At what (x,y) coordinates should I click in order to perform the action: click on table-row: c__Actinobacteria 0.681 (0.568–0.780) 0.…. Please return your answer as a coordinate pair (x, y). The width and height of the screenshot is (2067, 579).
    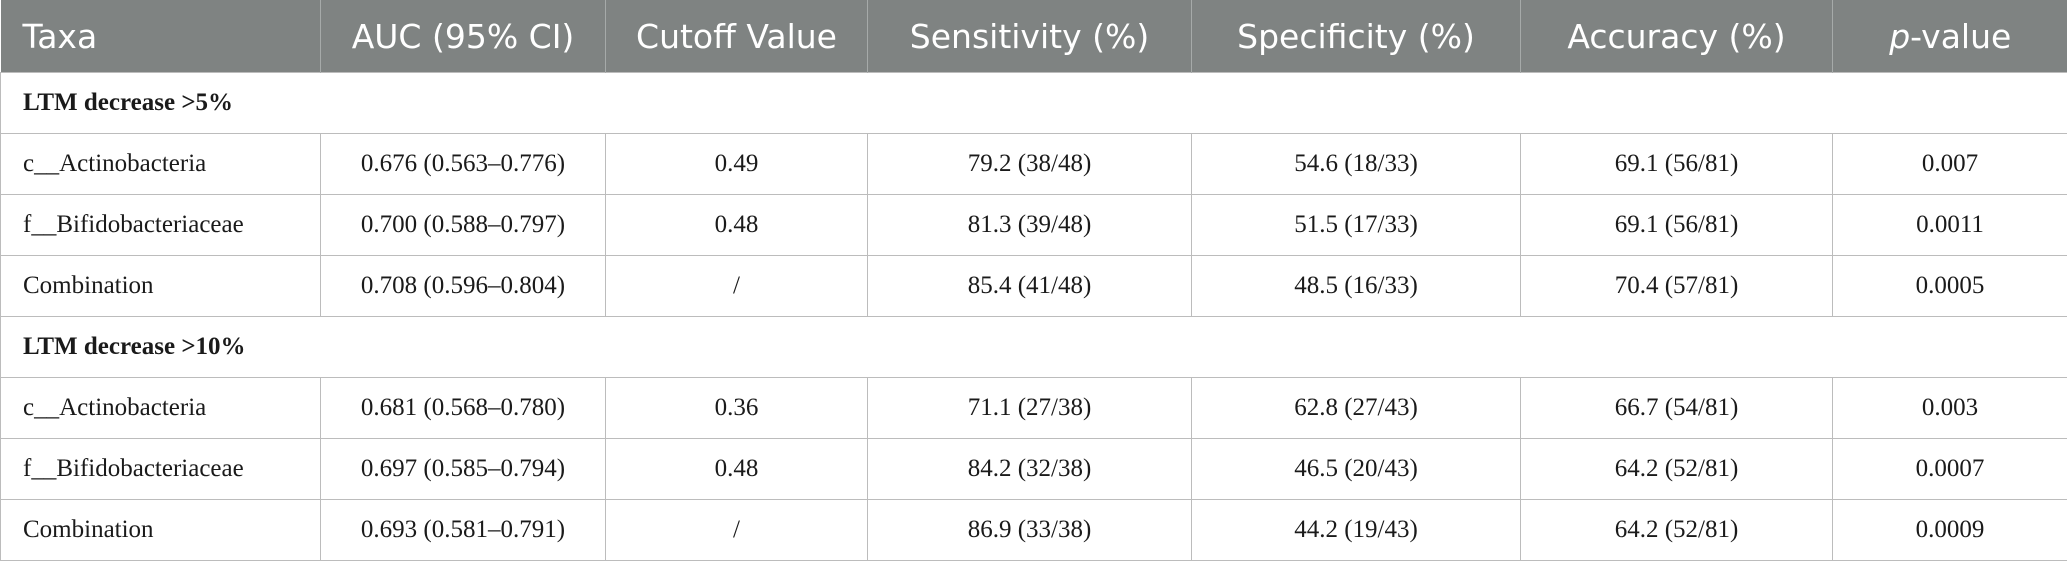
    Looking at the image, I should click on (1033, 408).